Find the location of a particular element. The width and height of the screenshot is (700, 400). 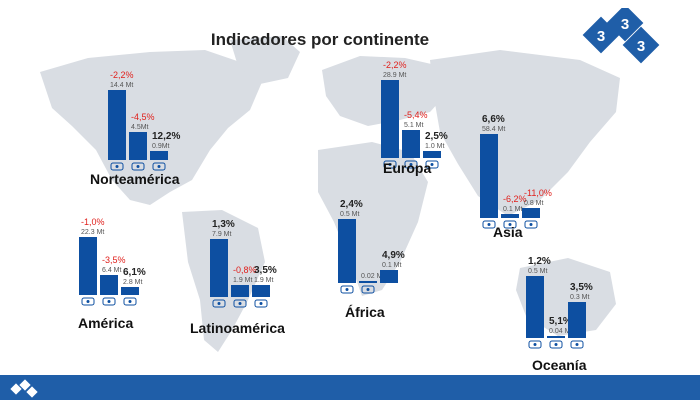

change-label: 6,1% is located at coordinates (134, 272).